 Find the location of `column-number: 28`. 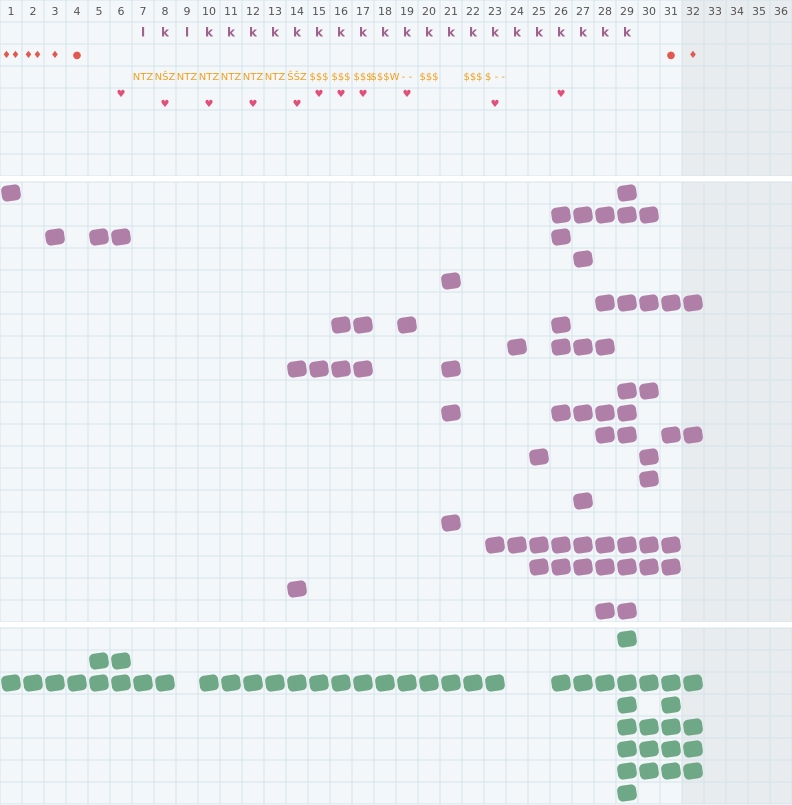

column-number: 28 is located at coordinates (605, 11).